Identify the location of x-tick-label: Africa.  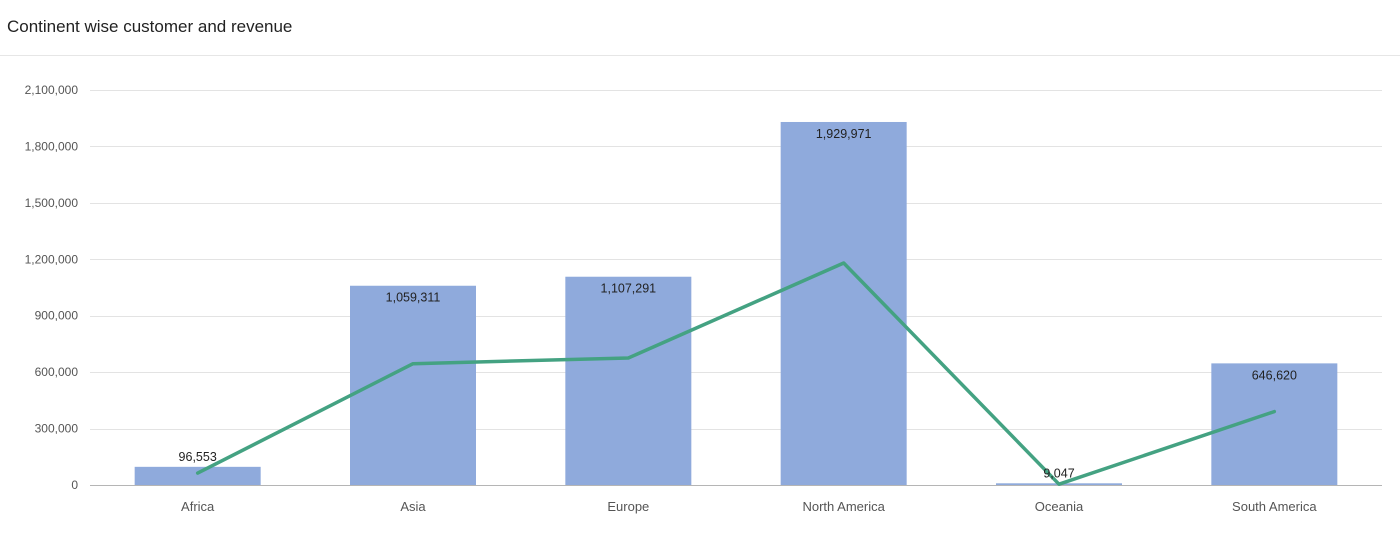
(198, 506).